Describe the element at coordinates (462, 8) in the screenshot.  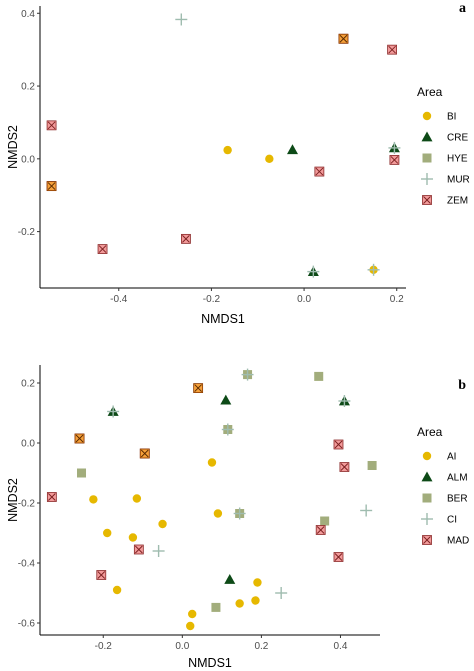
I see `panel-label: a` at that location.